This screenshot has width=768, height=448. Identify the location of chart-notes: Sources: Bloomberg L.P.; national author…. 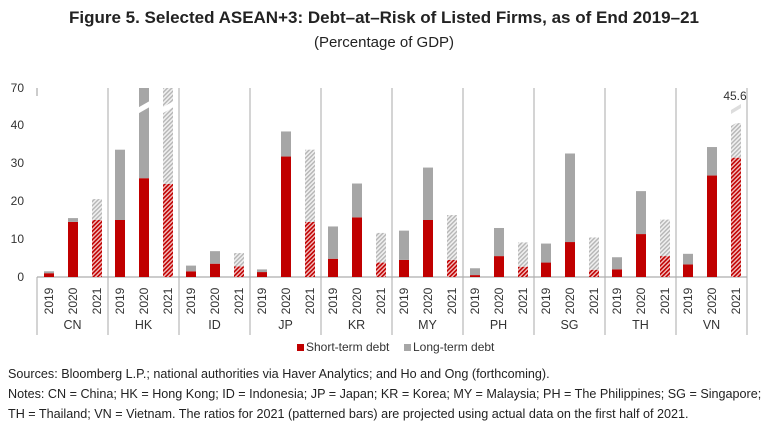
(385, 394).